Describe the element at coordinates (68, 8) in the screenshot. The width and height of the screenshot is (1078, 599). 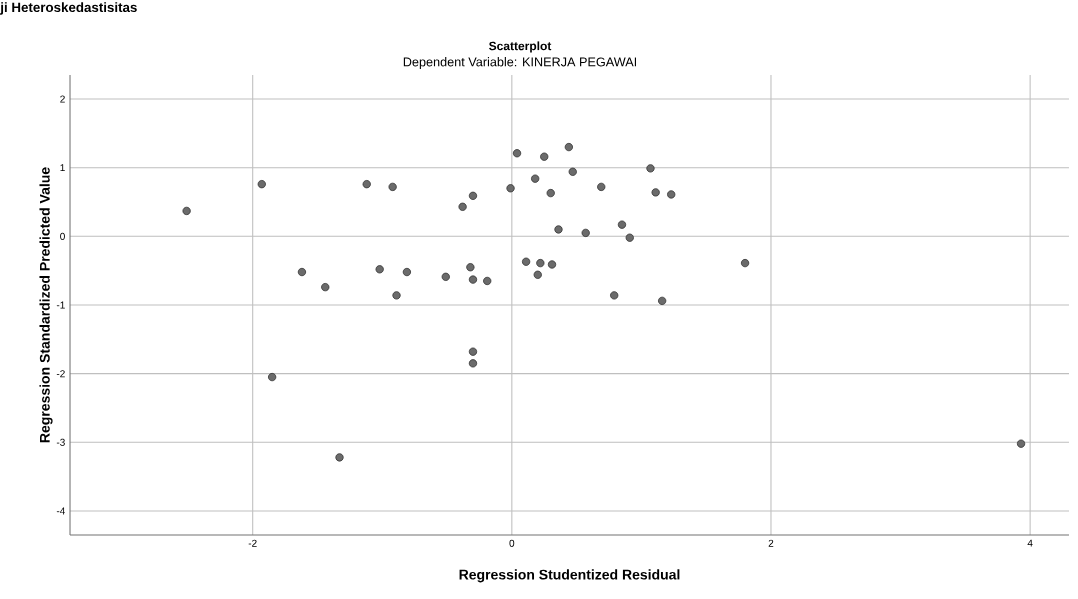
I see `text: ji Heteroskedastisitas` at that location.